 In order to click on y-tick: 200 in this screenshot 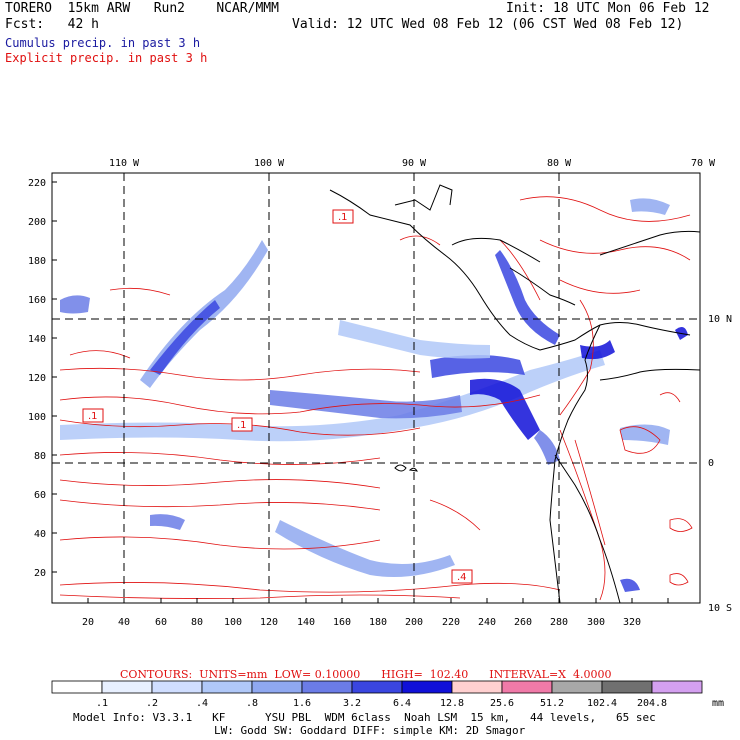, I will do `click(37, 222)`.